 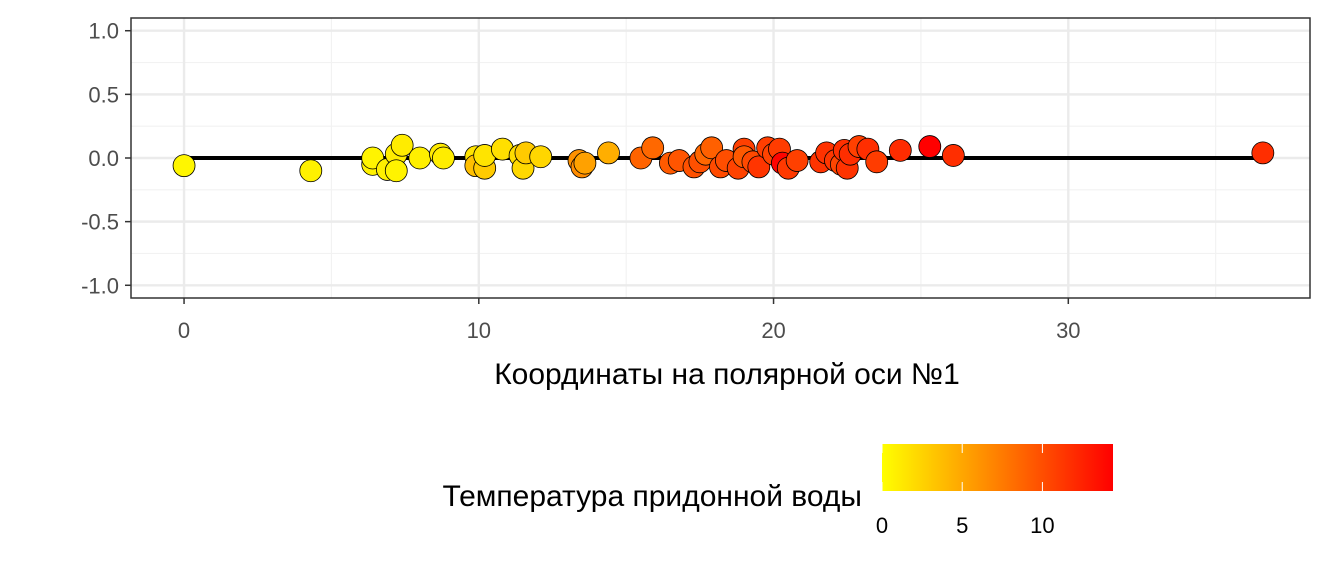 I want to click on x-tick-label: 20, so click(x=773, y=330).